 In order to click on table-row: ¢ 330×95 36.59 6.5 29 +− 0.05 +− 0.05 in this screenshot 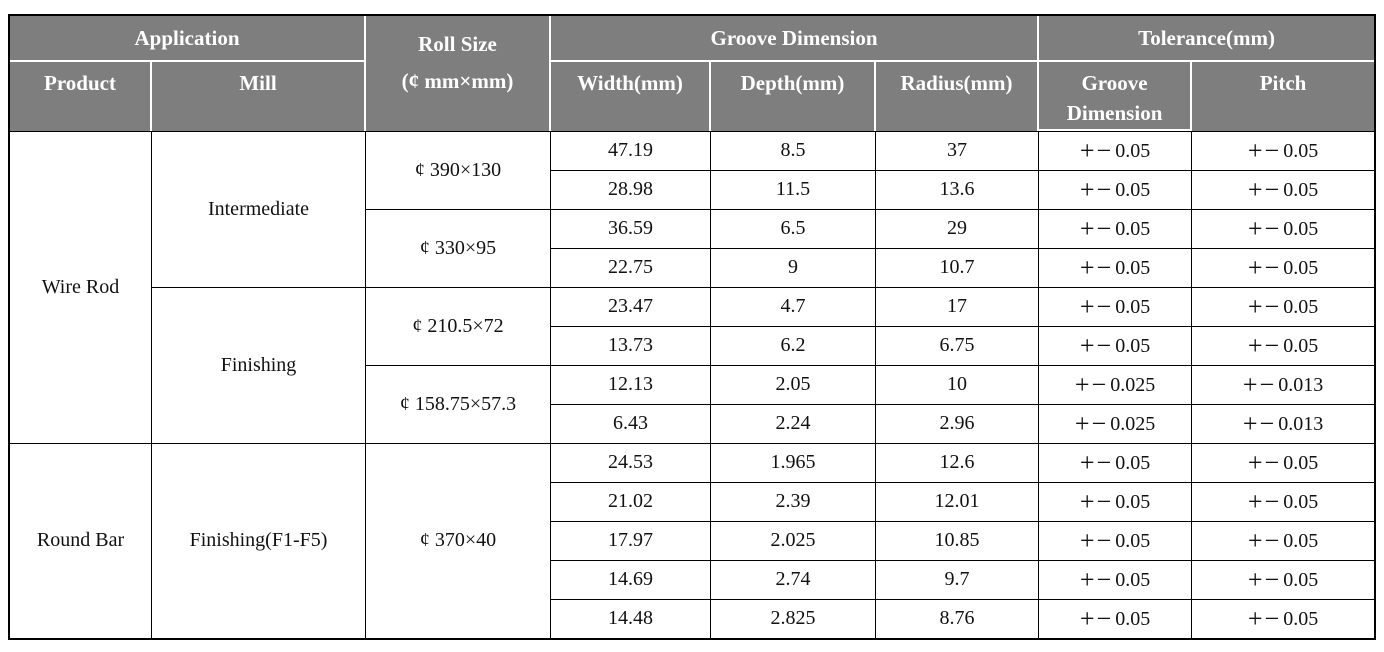, I will do `click(692, 247)`.